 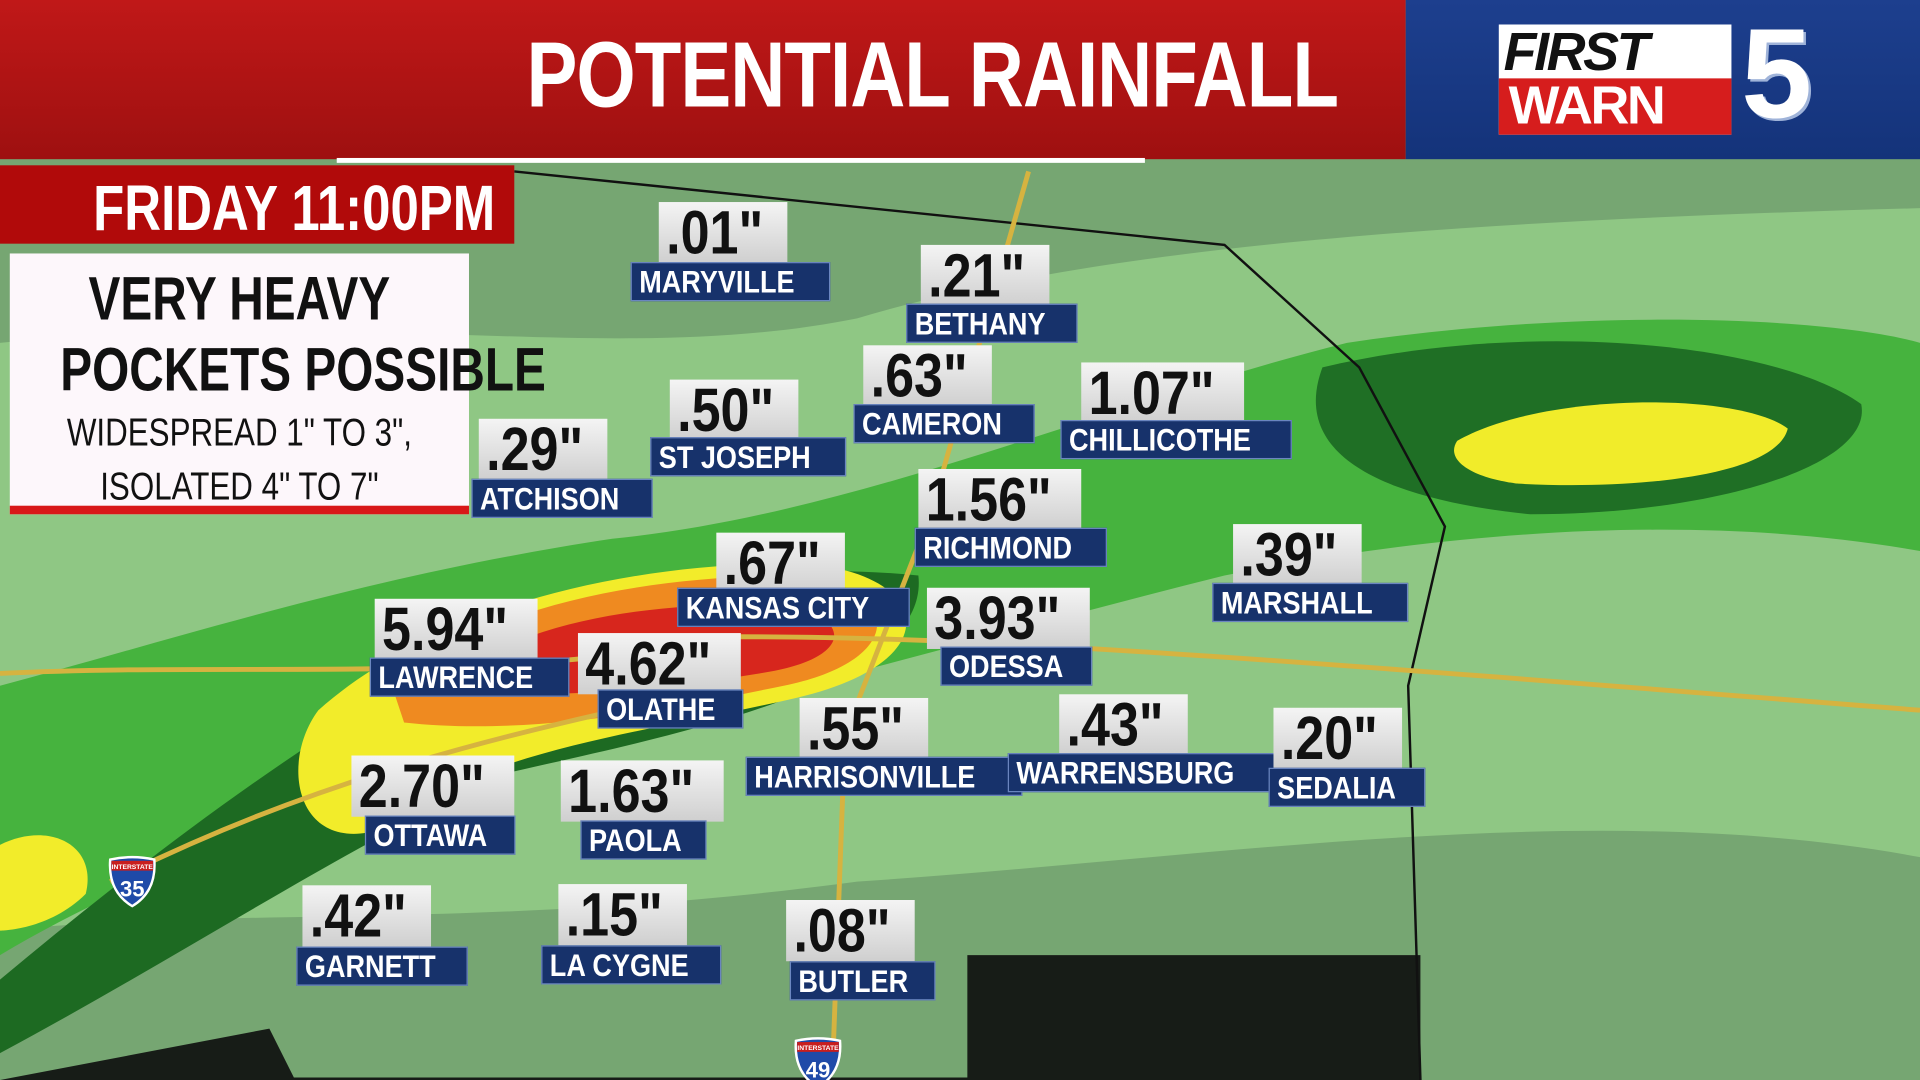 I want to click on city-name: CAMERON, so click(x=944, y=424).